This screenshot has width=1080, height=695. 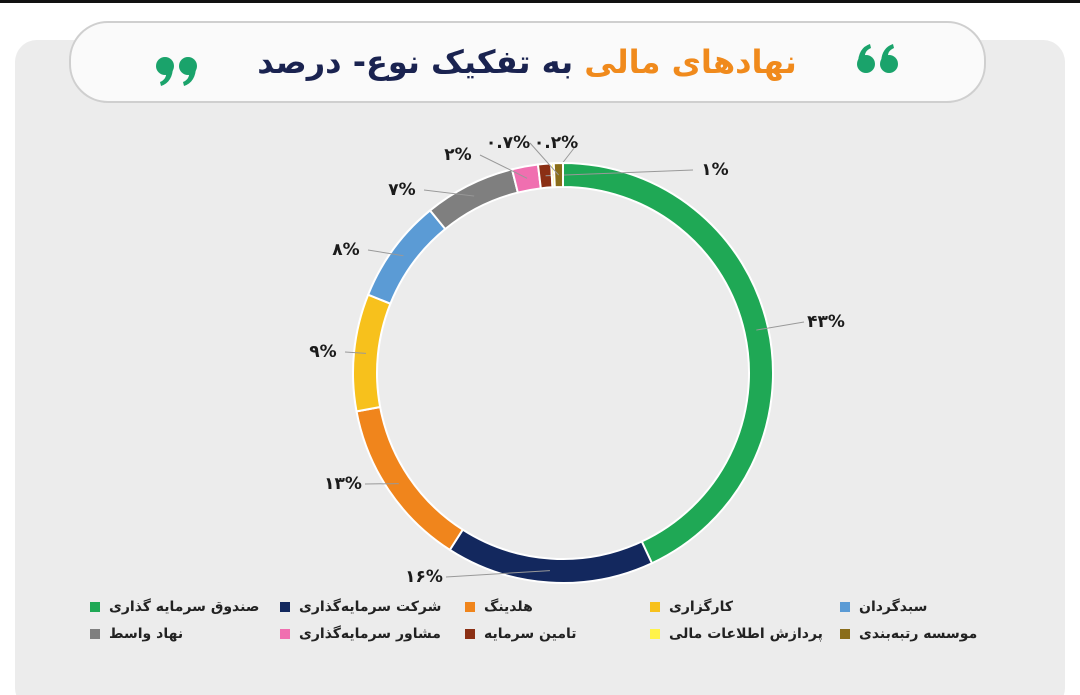 I want to click on value-label: ۴۳%, so click(x=826, y=322).